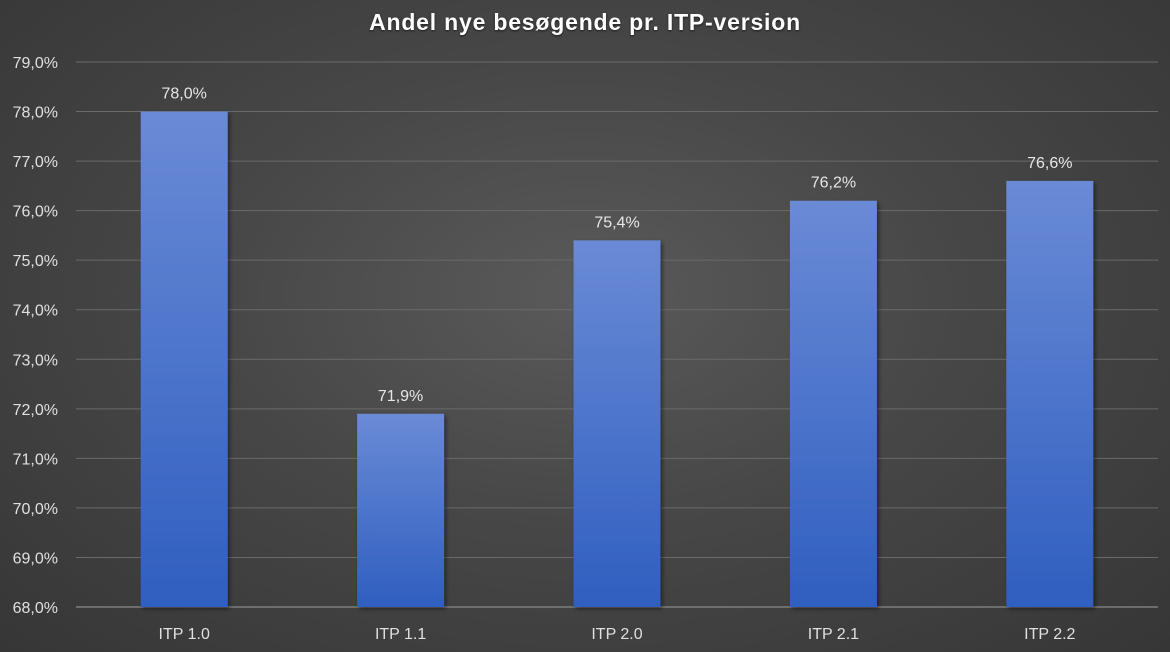 This screenshot has width=1170, height=652. I want to click on y-tick-label: 75,0%, so click(35, 261).